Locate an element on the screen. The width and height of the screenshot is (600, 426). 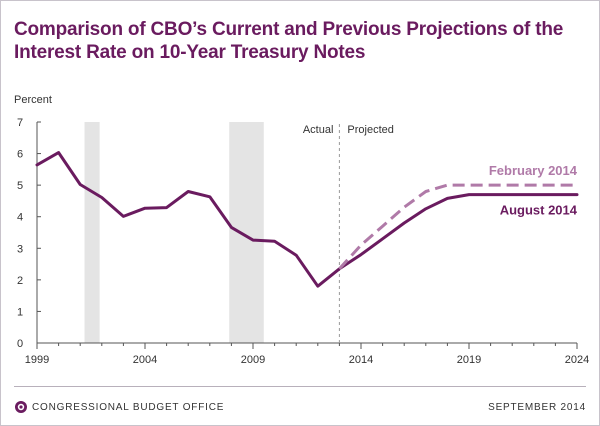
y-tick-label: 3 is located at coordinates (20, 249).